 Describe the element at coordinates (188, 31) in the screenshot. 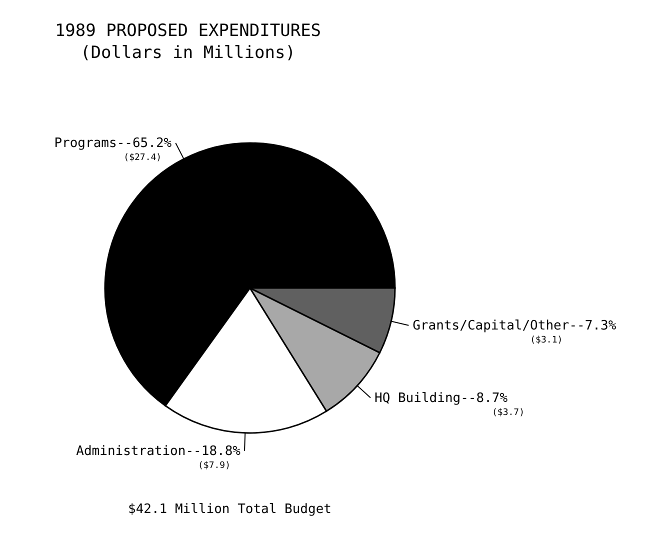

I see `chart-title: 1989 PROPOSED EXPENDITURES` at that location.